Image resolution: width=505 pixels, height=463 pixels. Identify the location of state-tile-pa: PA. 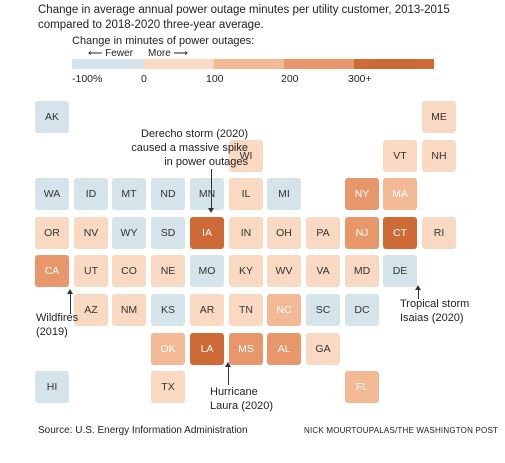
(323, 233).